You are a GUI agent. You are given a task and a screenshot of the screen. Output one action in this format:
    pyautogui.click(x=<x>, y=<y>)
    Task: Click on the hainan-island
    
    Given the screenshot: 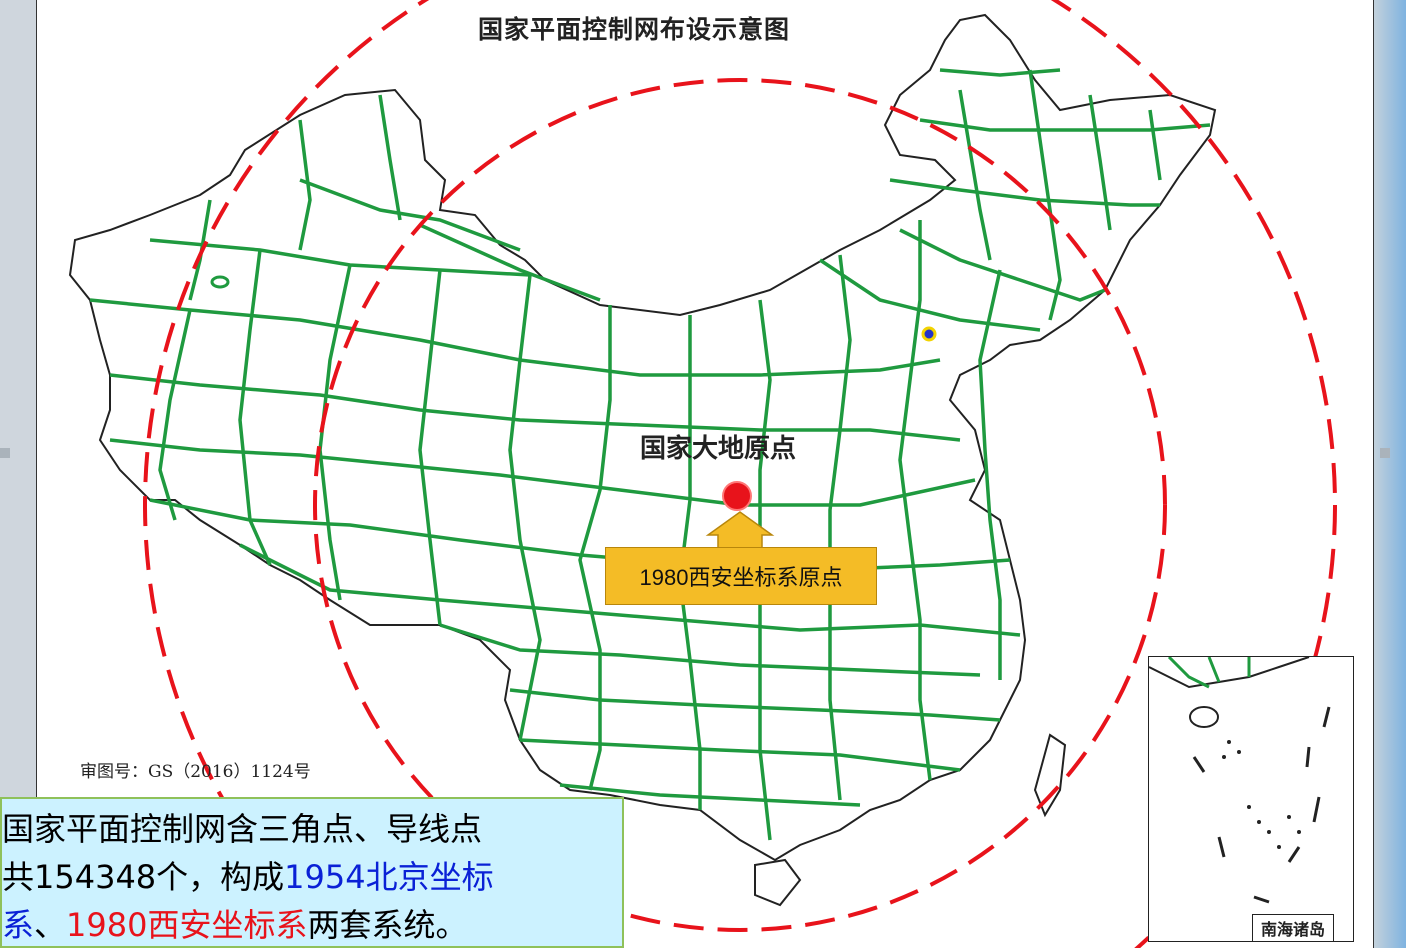 What is the action you would take?
    pyautogui.click(x=778, y=882)
    